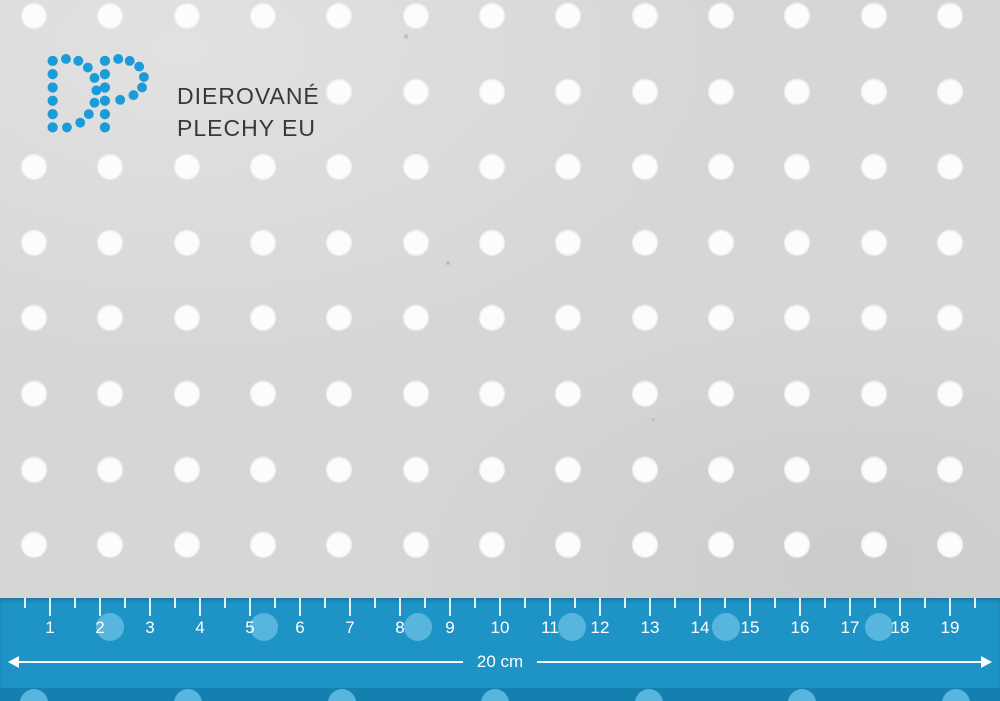 The height and width of the screenshot is (701, 1000). Describe the element at coordinates (248, 112) in the screenshot. I see `brand-wordmark: DIEROVANÉ PLECHY EU` at that location.